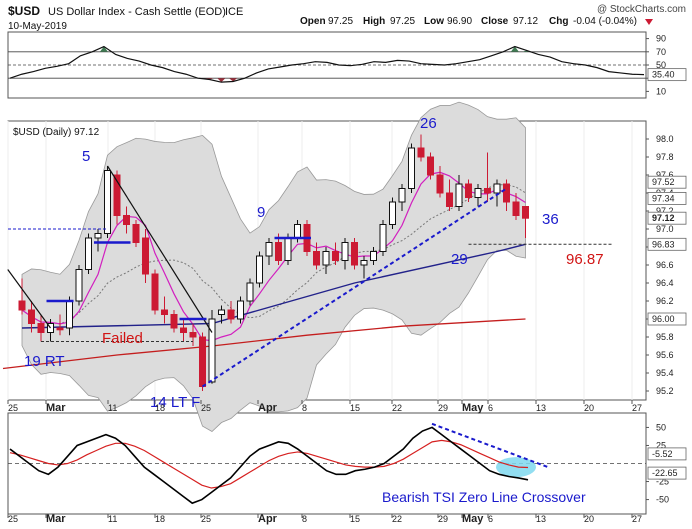 The image size is (692, 529). I want to click on x-tick-label: 25, so click(13, 408).